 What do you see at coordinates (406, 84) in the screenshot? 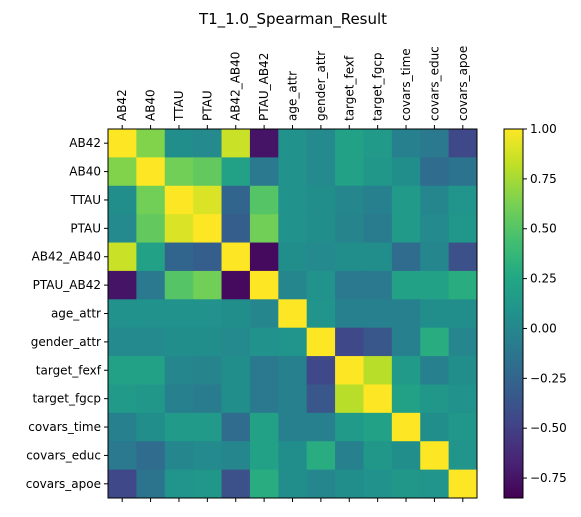
I see `x-tick-label: covars_time` at bounding box center [406, 84].